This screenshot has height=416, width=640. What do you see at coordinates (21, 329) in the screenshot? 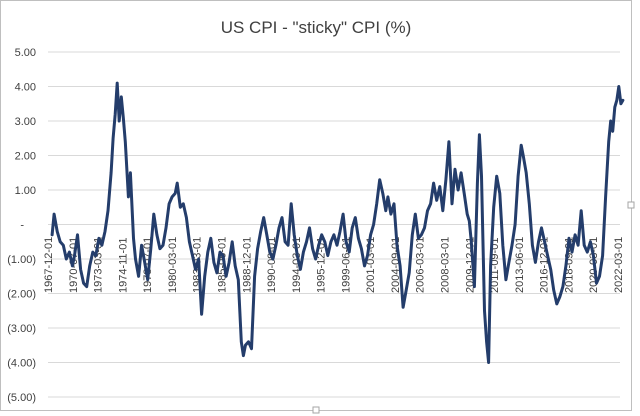
I see `y-tick-label: (3.00)` at bounding box center [21, 329].